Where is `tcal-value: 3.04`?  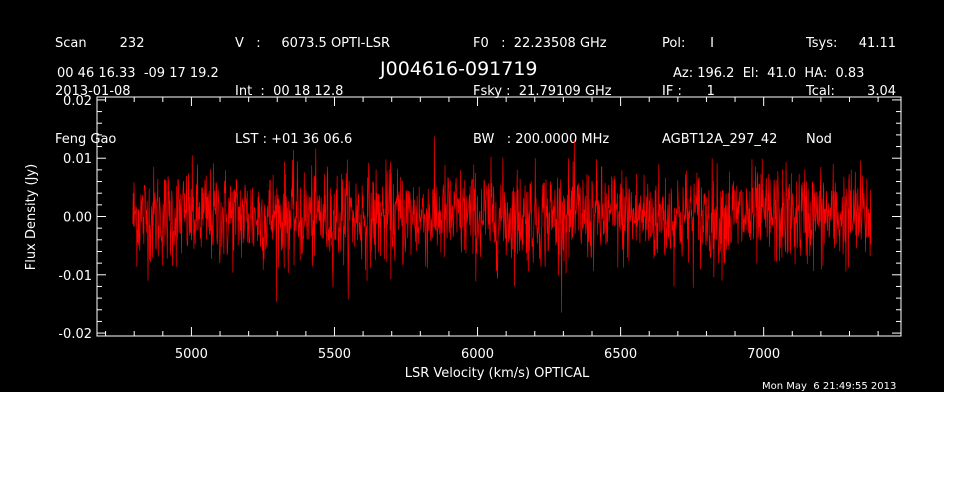
tcal-value: 3.04 is located at coordinates (881, 91).